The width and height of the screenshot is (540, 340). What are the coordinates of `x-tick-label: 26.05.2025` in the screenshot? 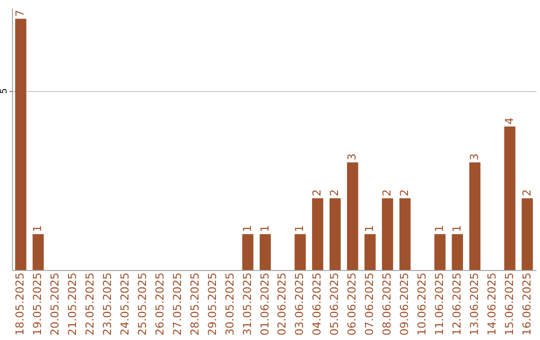 It's located at (159, 304).